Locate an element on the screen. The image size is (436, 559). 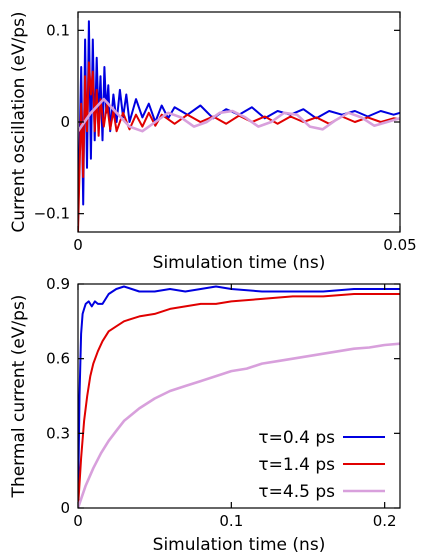
y-tick-label: 0.9 is located at coordinates (58, 284).